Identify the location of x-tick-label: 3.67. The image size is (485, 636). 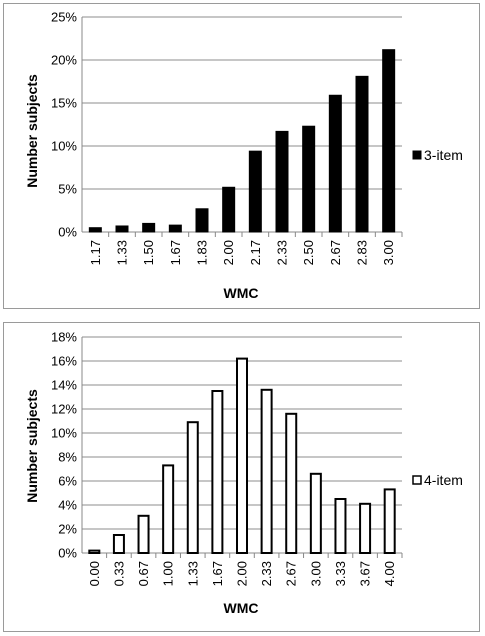
(365, 573).